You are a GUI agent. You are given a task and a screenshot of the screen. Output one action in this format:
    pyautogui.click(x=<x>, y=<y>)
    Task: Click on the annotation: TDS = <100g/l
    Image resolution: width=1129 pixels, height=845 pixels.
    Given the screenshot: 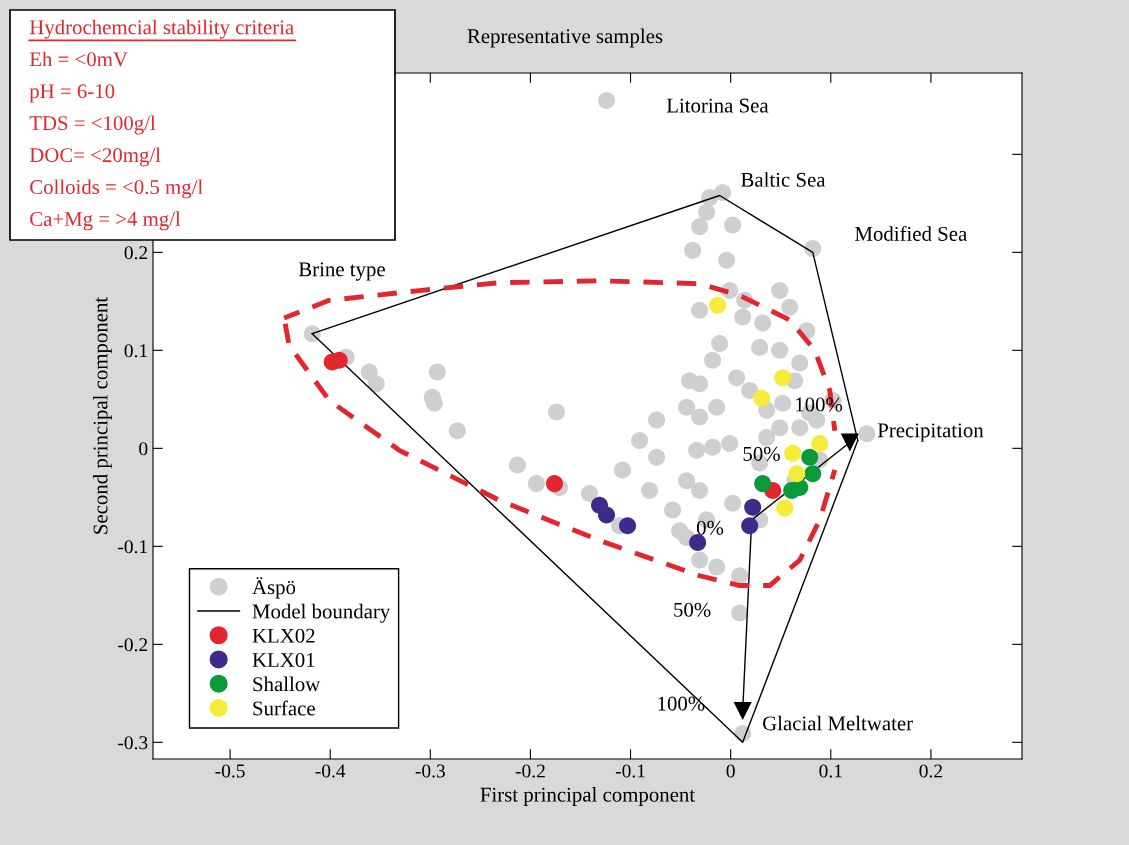 What is the action you would take?
    pyautogui.click(x=92, y=125)
    